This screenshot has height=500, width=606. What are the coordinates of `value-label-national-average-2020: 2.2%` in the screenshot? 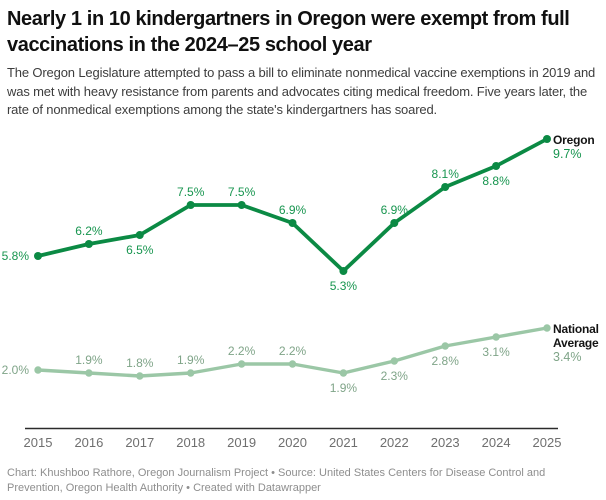 It's located at (293, 351).